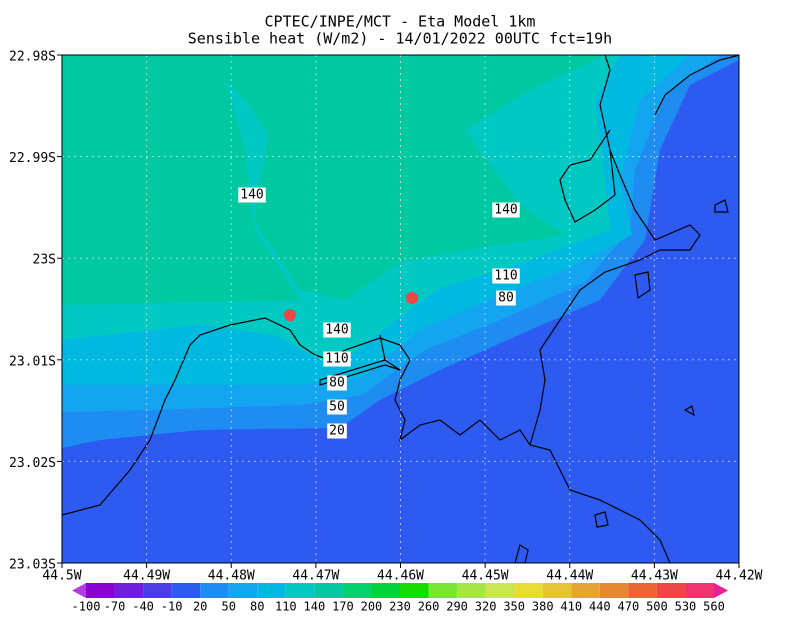  Describe the element at coordinates (569, 576) in the screenshot. I see `lon-label: 44.44W` at that location.